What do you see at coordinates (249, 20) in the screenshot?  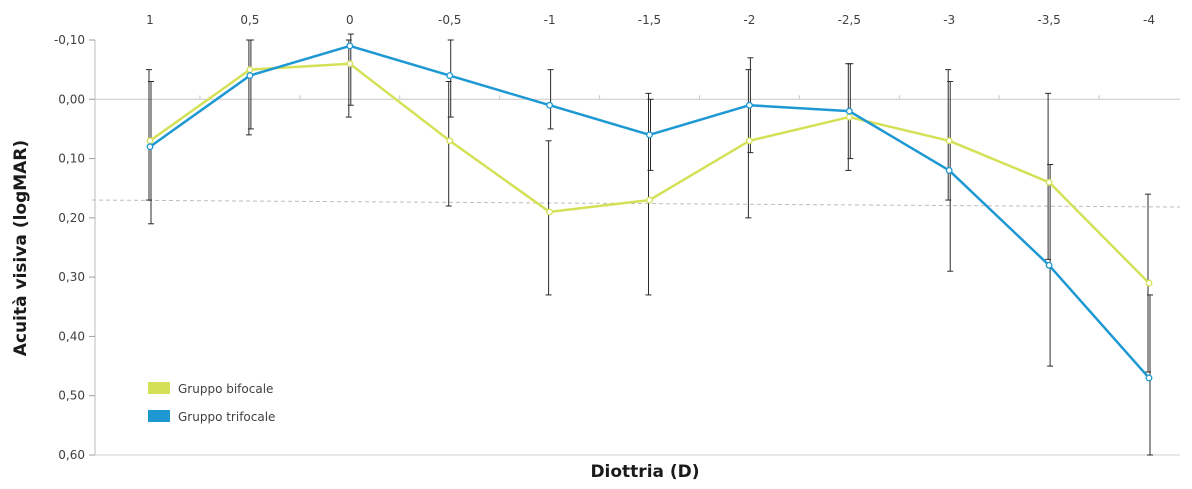 I see `x-tick-label: 0,5` at bounding box center [249, 20].